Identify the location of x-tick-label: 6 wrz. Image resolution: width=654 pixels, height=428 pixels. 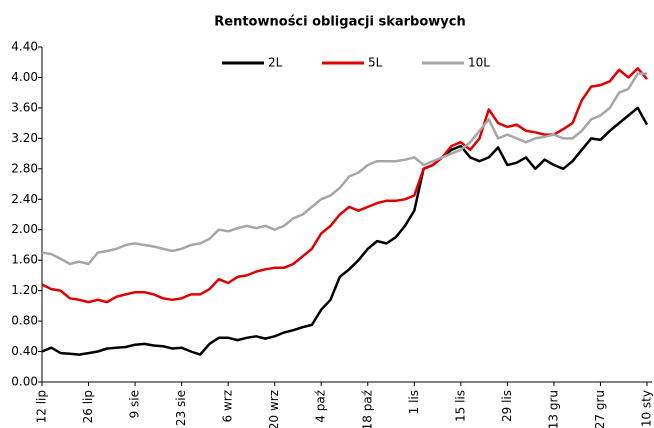
(228, 406).